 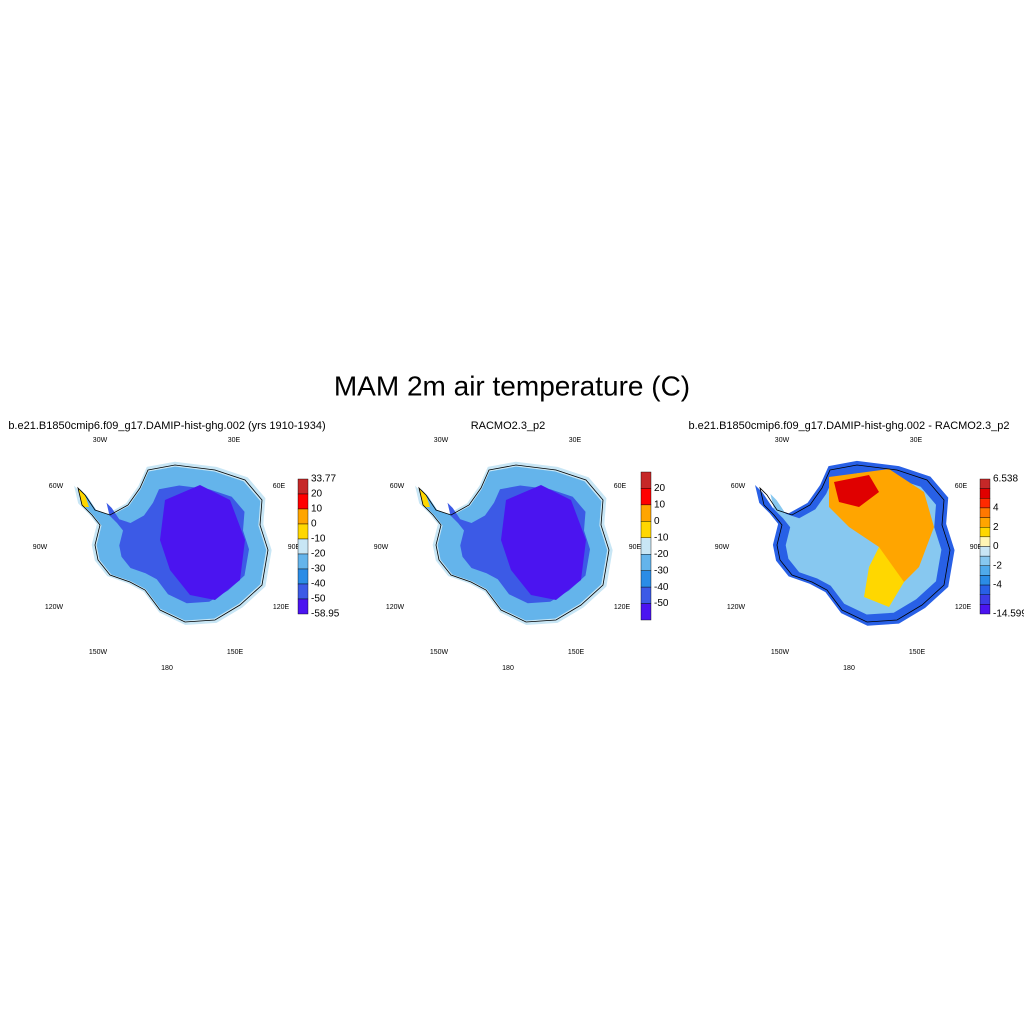 I want to click on colorbar-label: 4, so click(x=996, y=508).